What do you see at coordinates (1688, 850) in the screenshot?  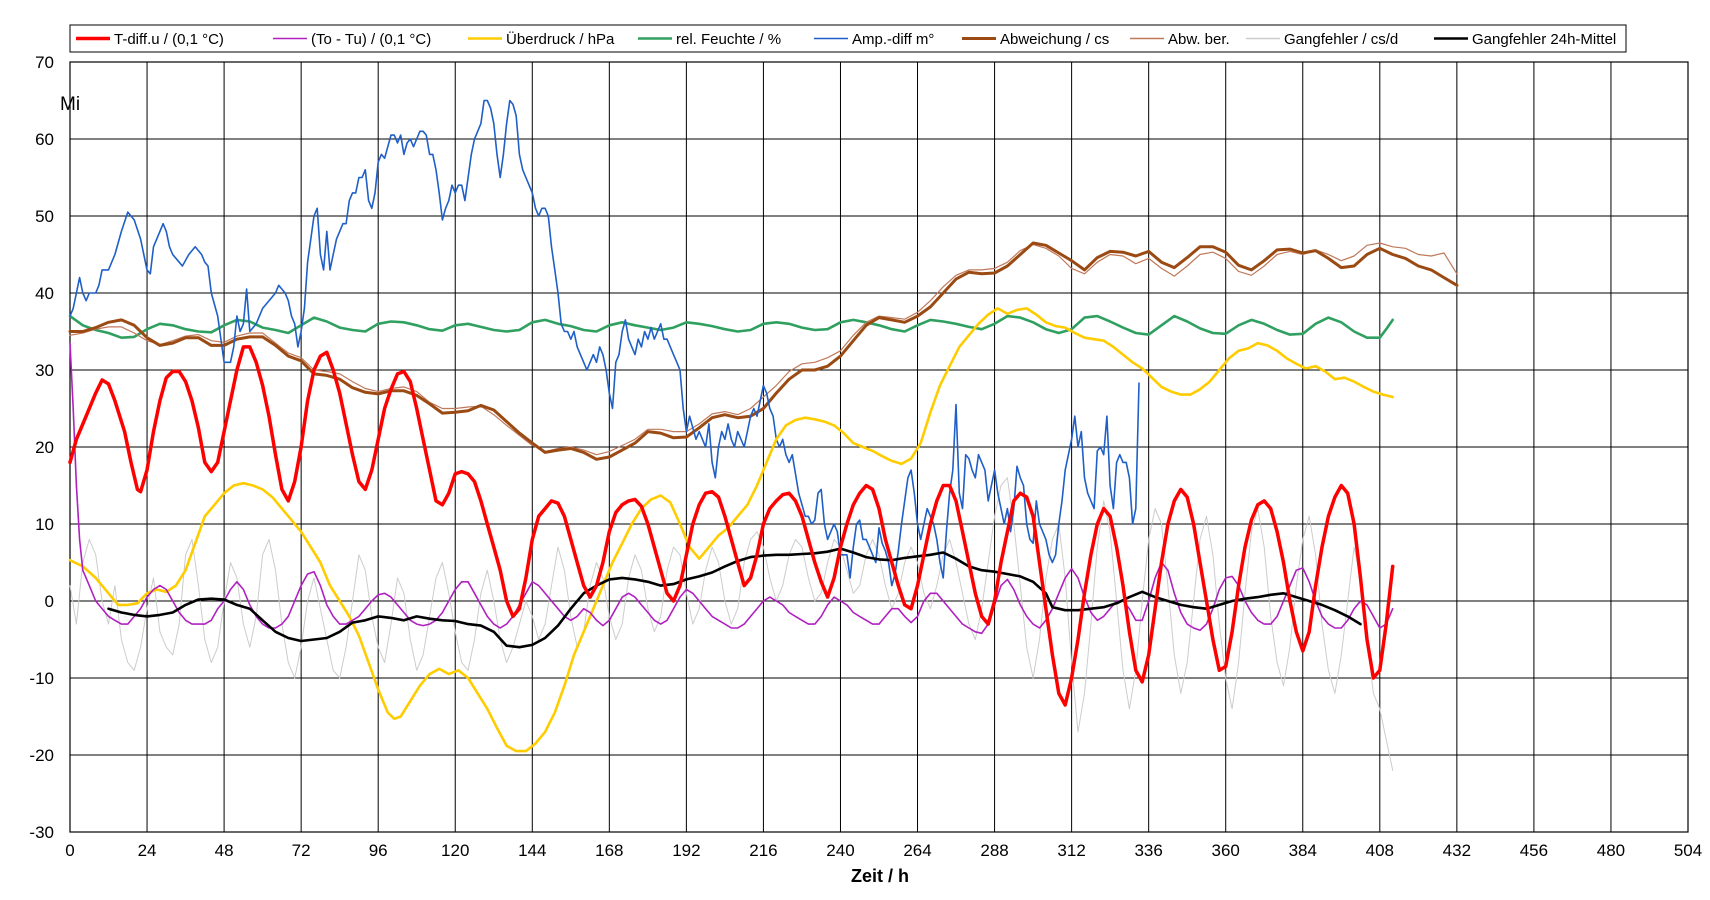 I see `x-tick-label: 504` at bounding box center [1688, 850].